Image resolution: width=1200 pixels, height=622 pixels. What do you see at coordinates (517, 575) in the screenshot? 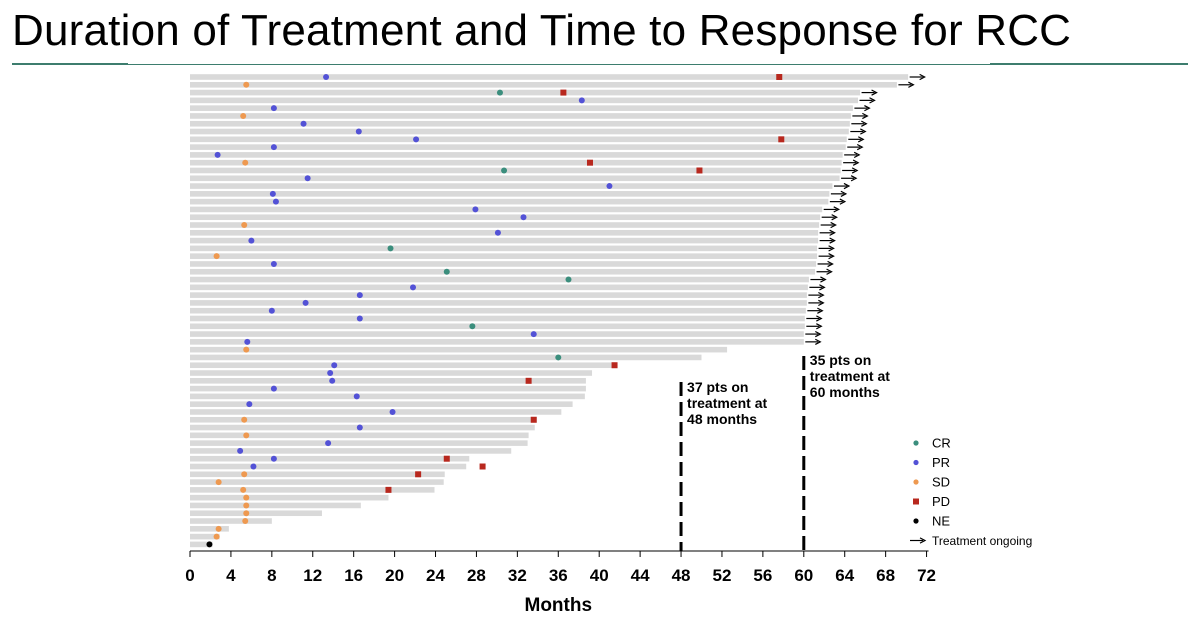
I see `x-tick-label: 32` at bounding box center [517, 575].